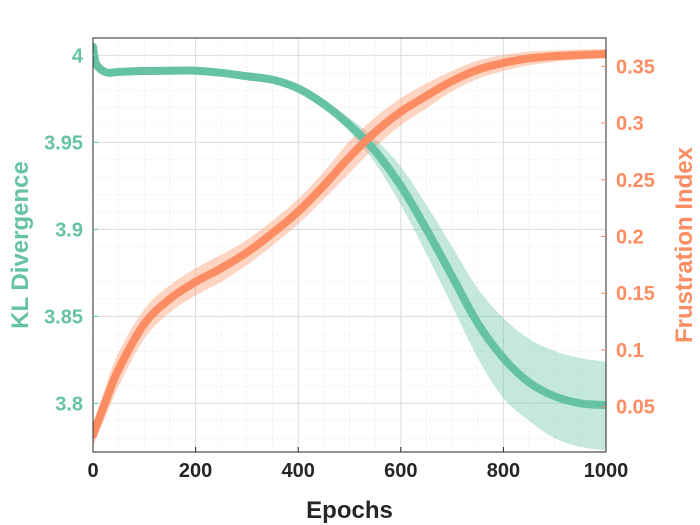 The height and width of the screenshot is (525, 700). What do you see at coordinates (349, 510) in the screenshot?
I see `x-axis-label: Epochs` at bounding box center [349, 510].